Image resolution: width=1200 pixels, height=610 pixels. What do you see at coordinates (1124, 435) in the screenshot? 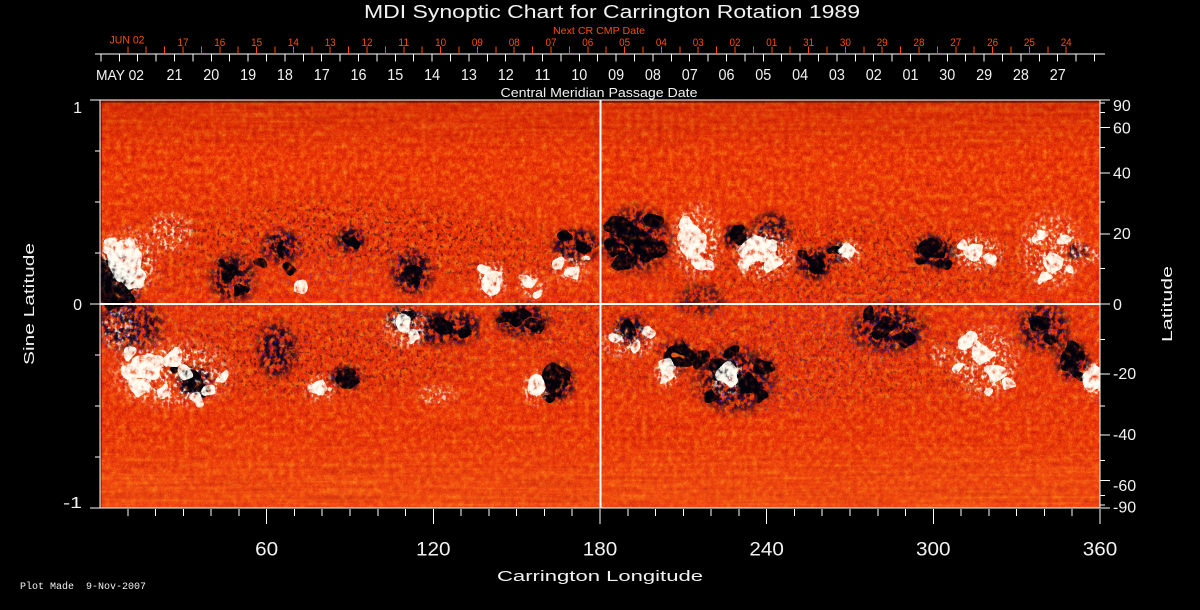
I see `svg-text: -40` at bounding box center [1124, 435].